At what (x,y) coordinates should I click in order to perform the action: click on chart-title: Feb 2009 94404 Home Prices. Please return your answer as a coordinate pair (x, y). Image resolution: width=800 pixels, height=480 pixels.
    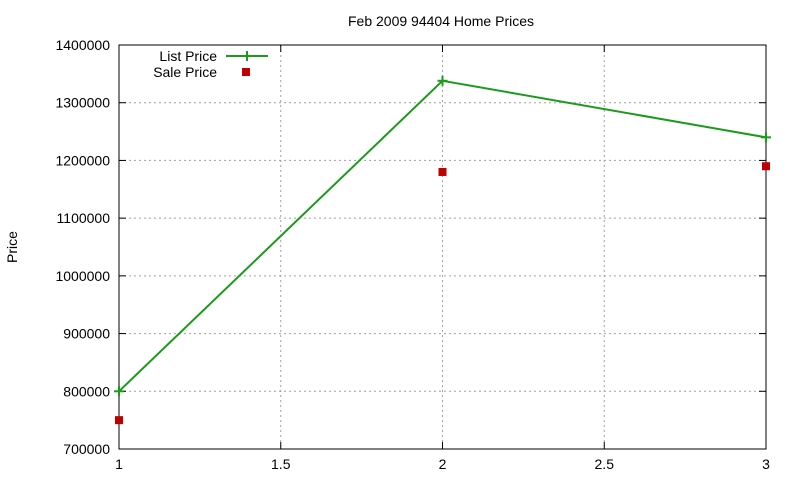
    Looking at the image, I should click on (441, 21).